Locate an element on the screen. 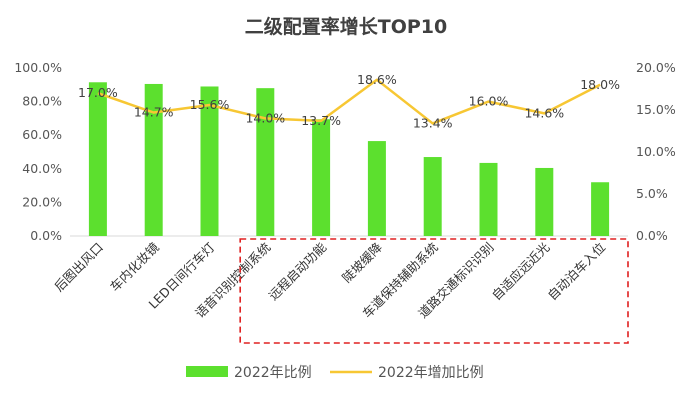  left-tick-label: 20.0% is located at coordinates (42, 201).